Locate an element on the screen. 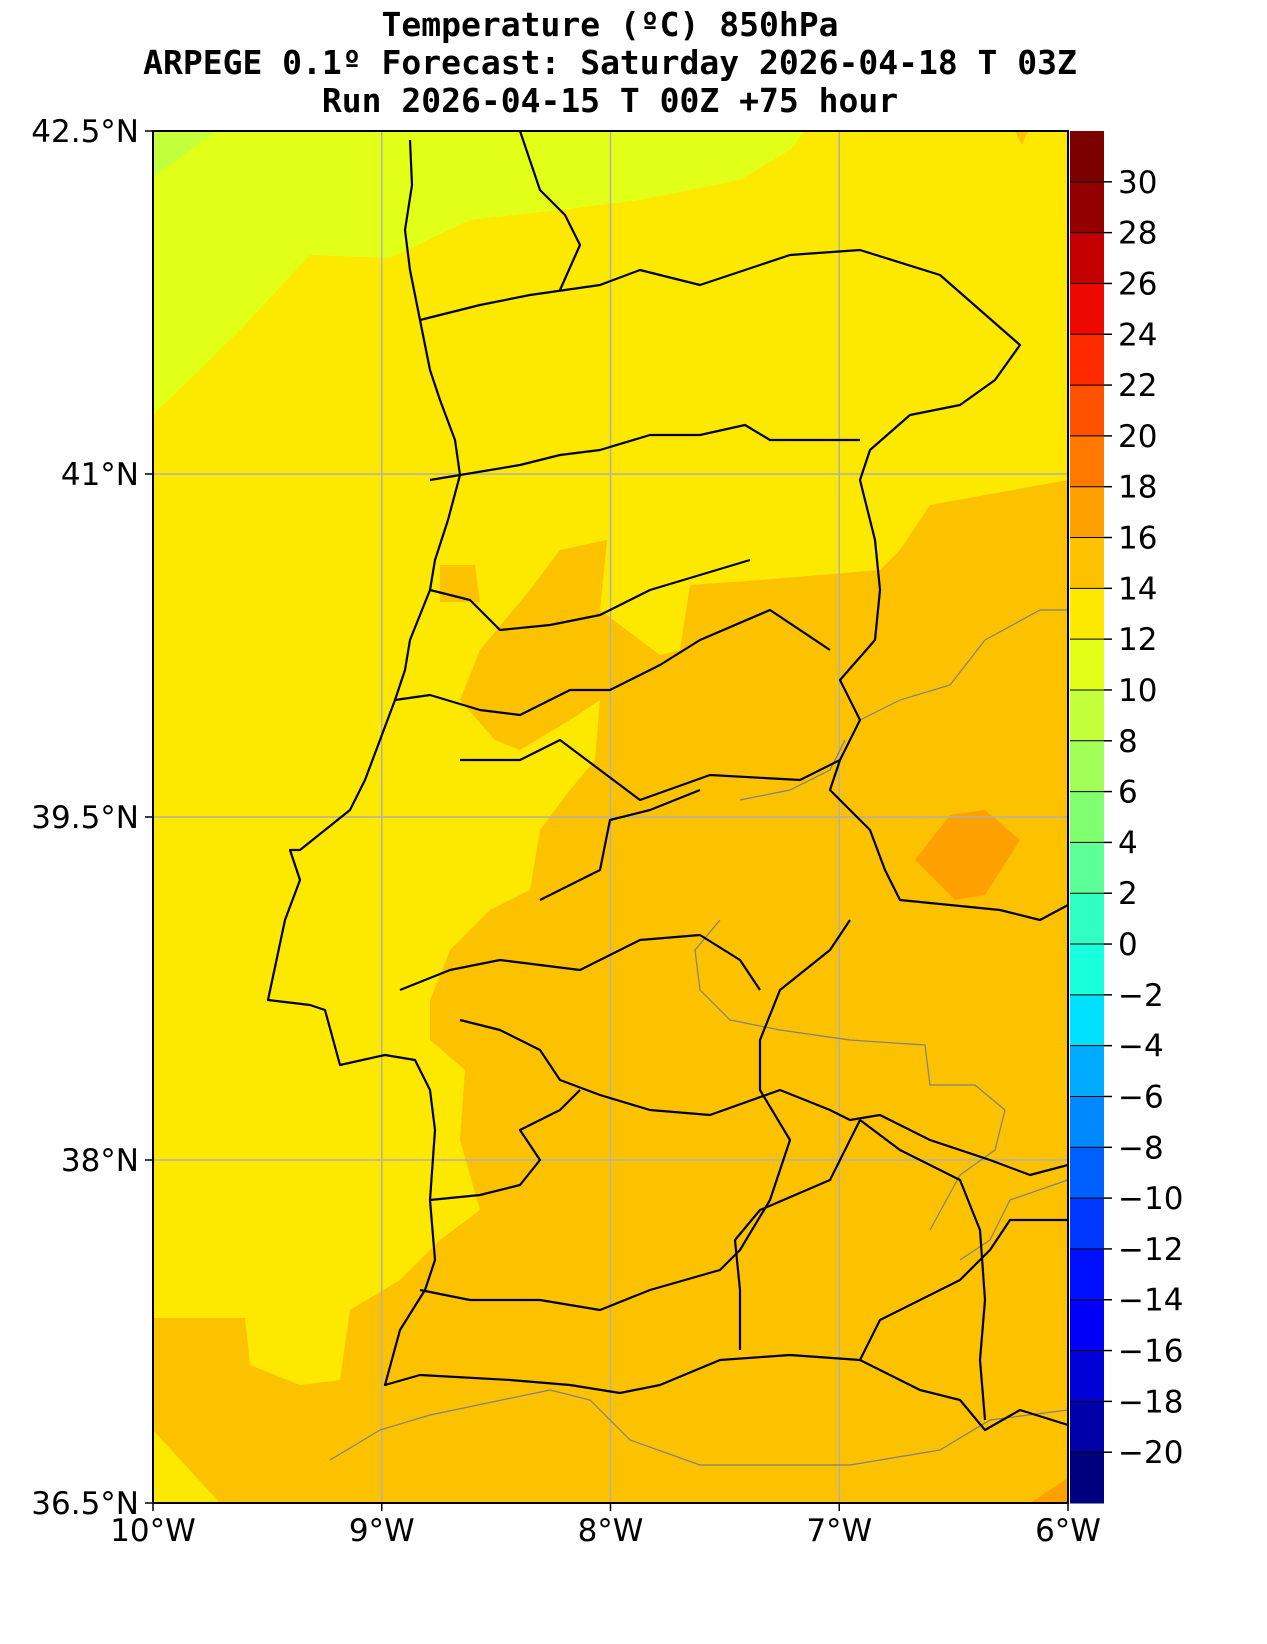 This screenshot has width=1267, height=1644. maritime-boundary is located at coordinates (698, 1427).